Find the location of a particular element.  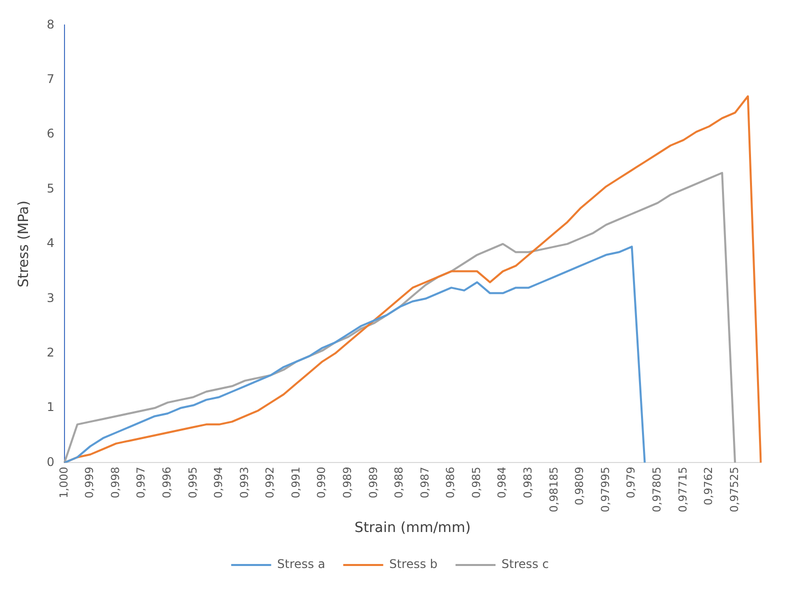

y-tick-label: 7 is located at coordinates (50, 79).